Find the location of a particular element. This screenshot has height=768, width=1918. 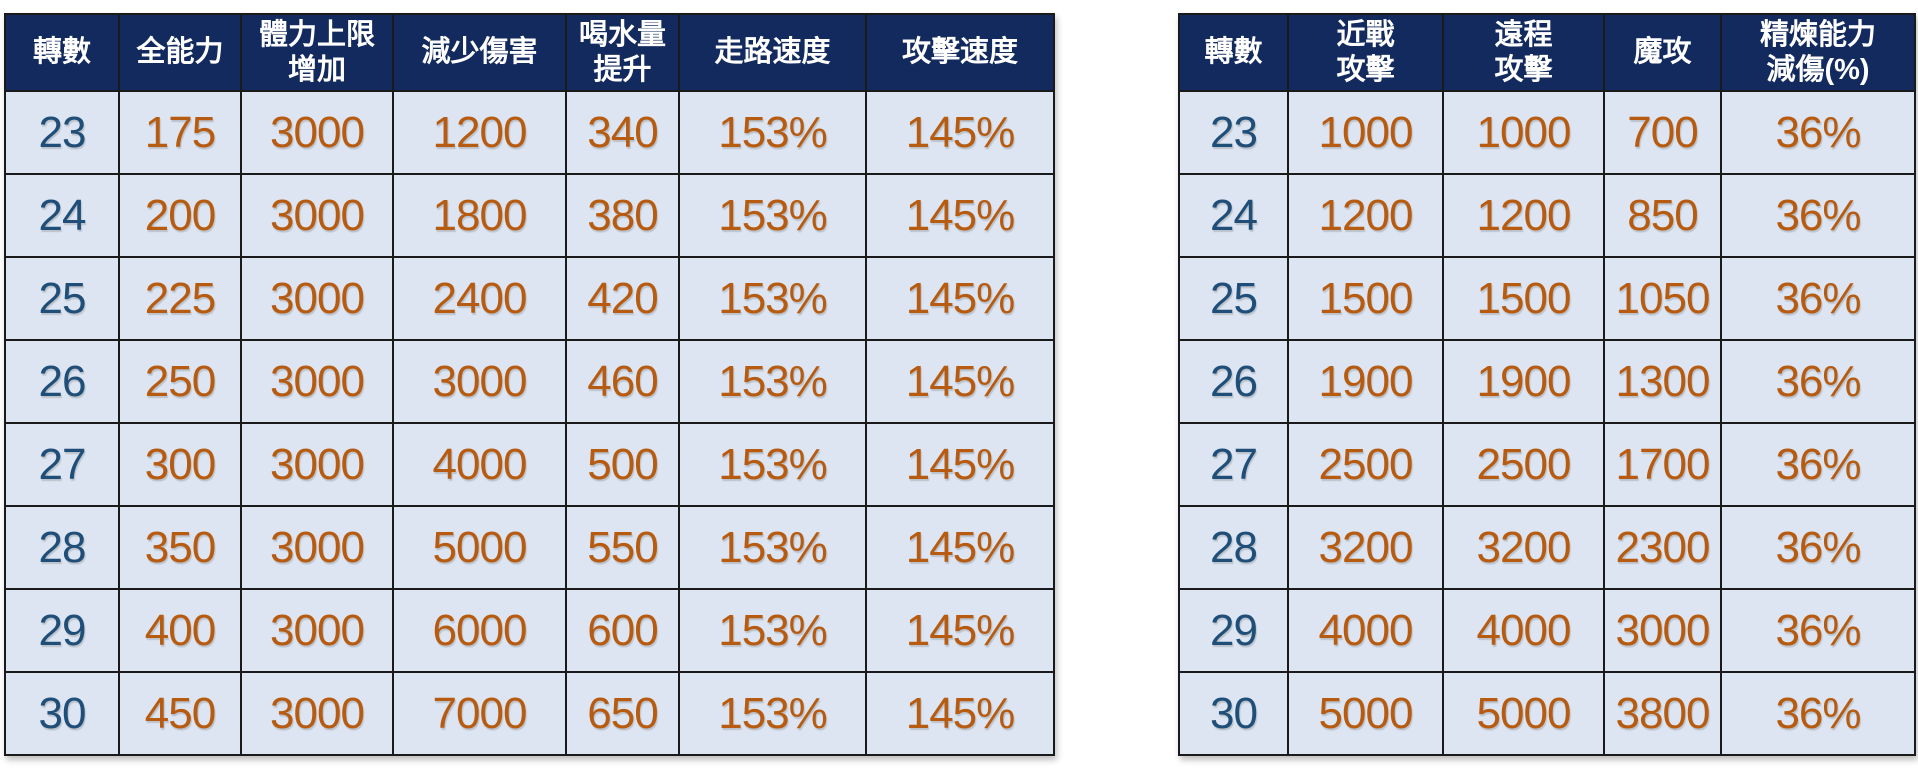

table-row: 26 1900 1900 1300 36% is located at coordinates (1547, 381).